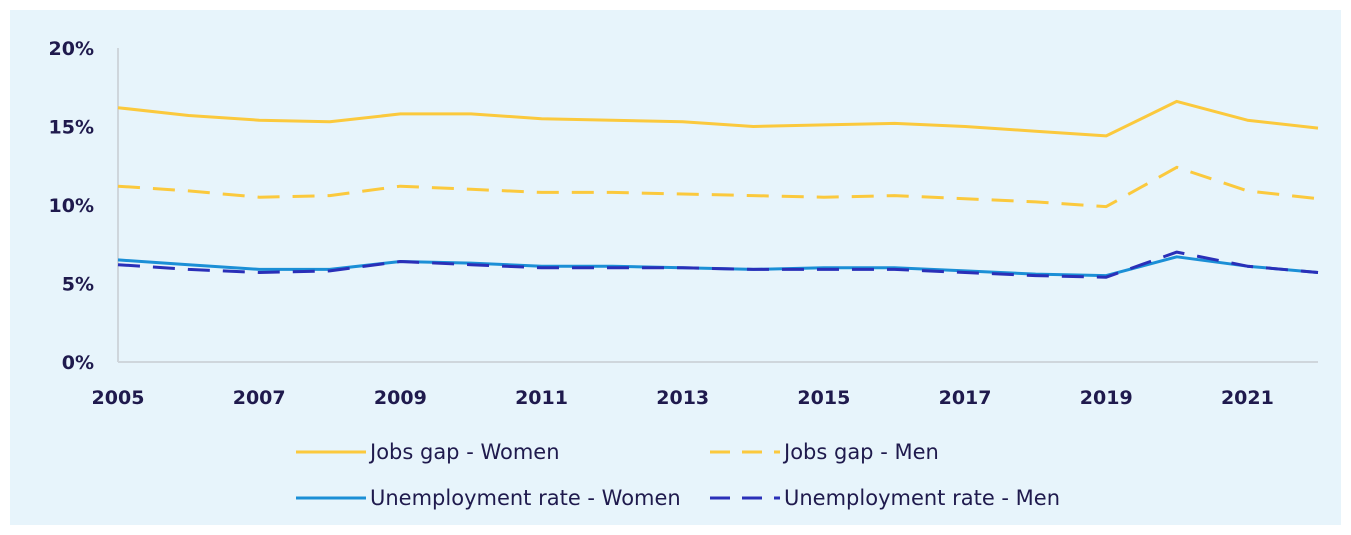  What do you see at coordinates (965, 398) in the screenshot?
I see `x-tick-label: 2017` at bounding box center [965, 398].